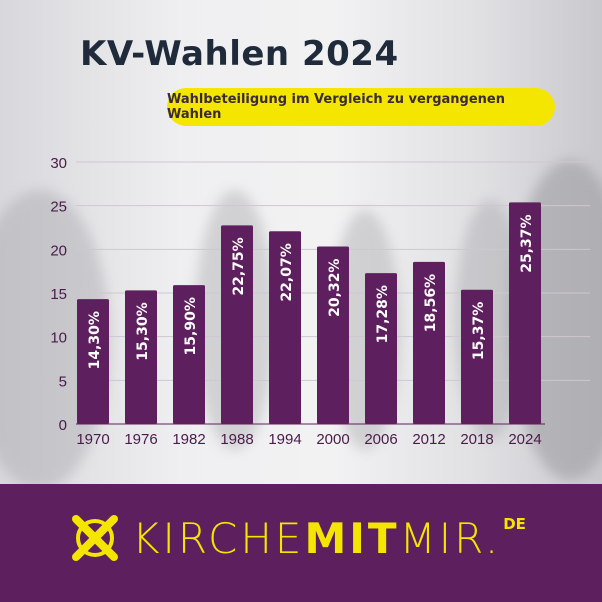  I want to click on y-tick-label: 10, so click(58, 338).